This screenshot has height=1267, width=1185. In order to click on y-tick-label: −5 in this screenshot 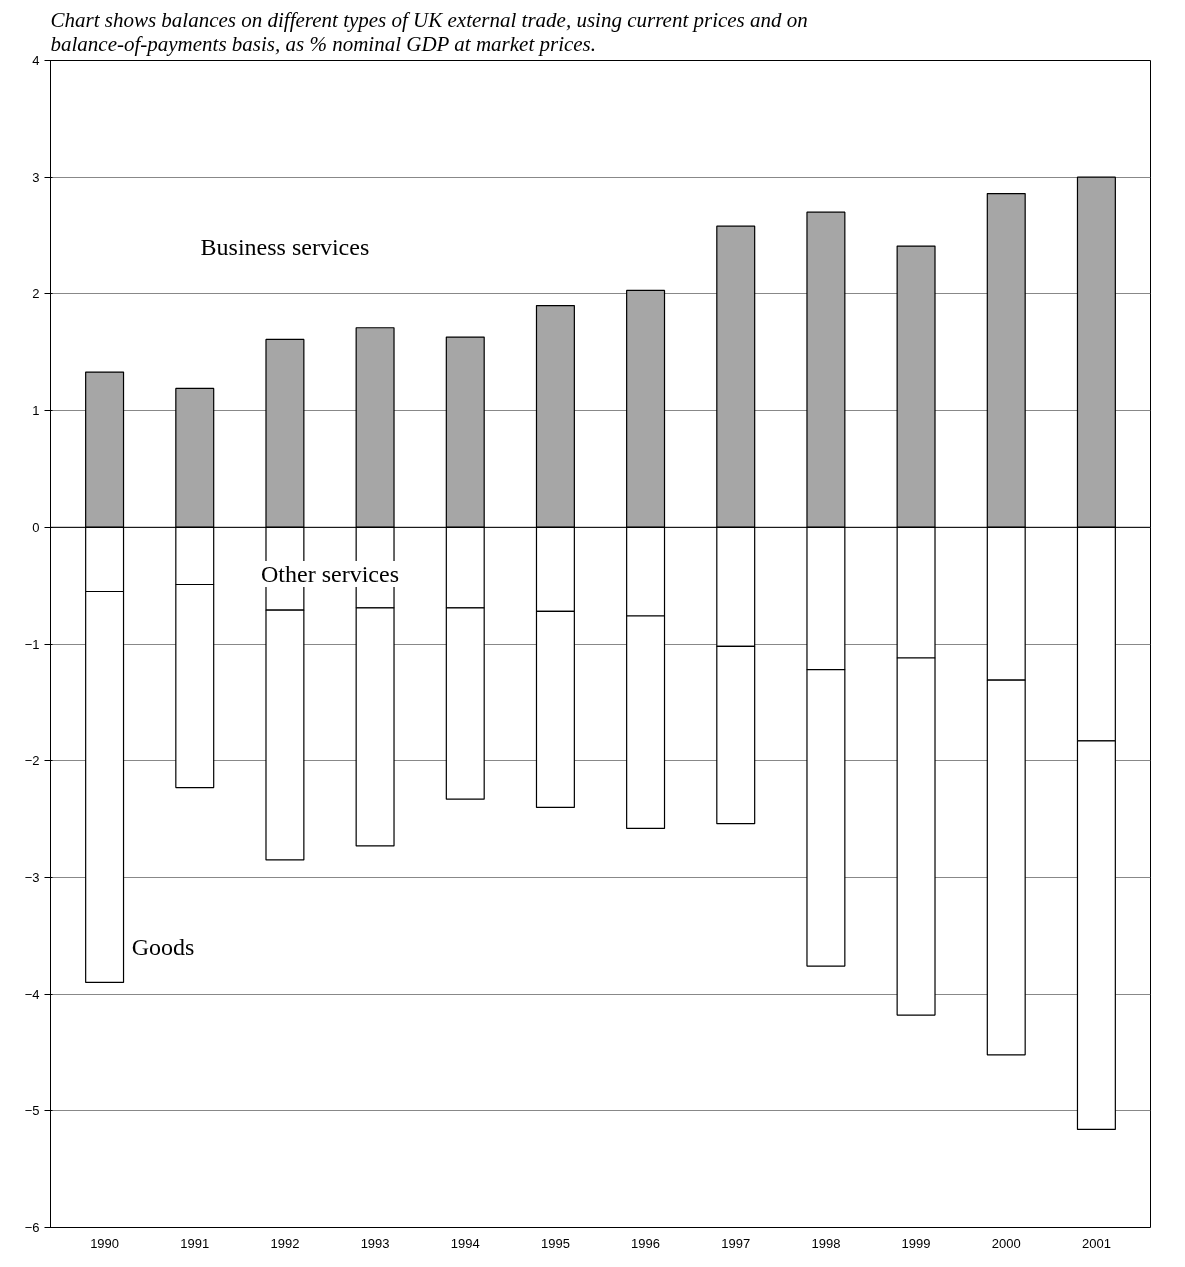, I will do `click(32, 1111)`.